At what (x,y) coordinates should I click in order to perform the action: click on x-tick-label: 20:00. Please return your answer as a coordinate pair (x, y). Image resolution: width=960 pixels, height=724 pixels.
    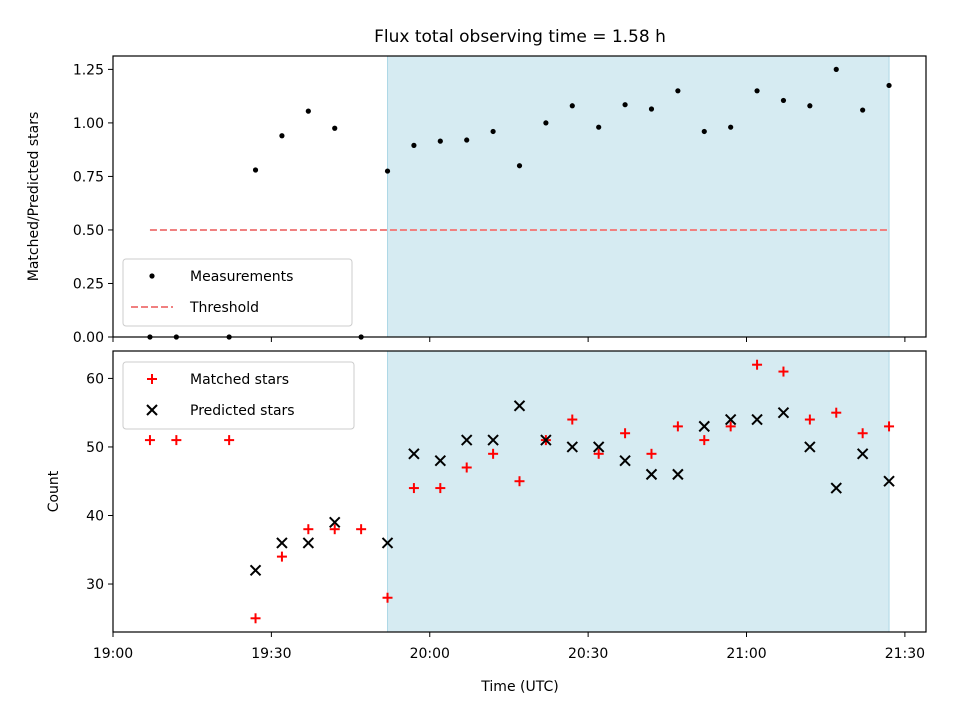
    Looking at the image, I should click on (430, 654).